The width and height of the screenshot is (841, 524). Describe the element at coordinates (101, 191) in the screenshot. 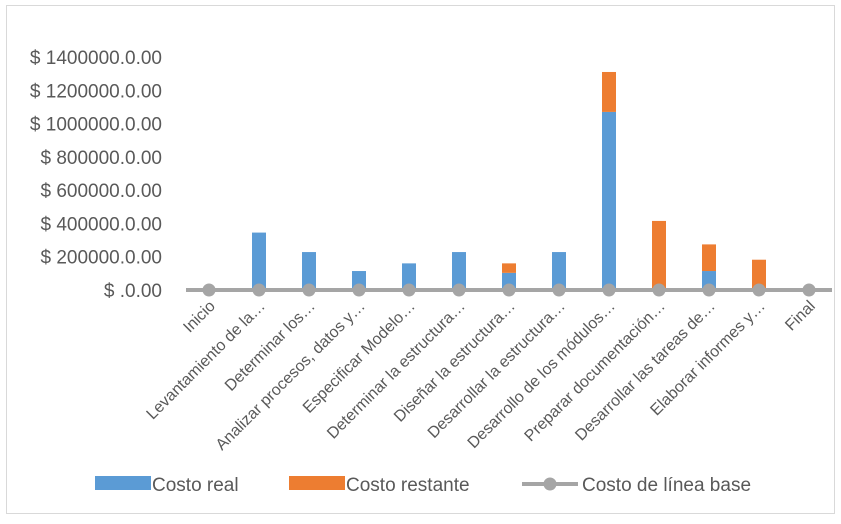

I see `y-tick-label: $ 600000.0.00` at that location.